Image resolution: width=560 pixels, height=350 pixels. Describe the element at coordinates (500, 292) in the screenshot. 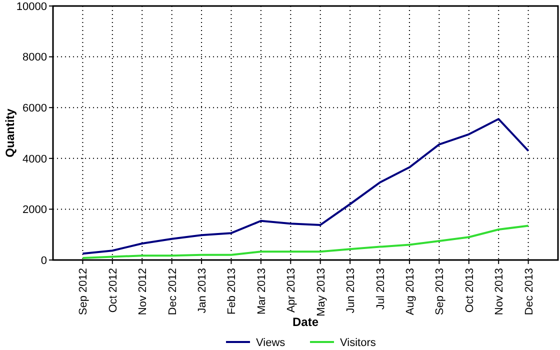

I see `x-tick-label: Nov 2013` at that location.